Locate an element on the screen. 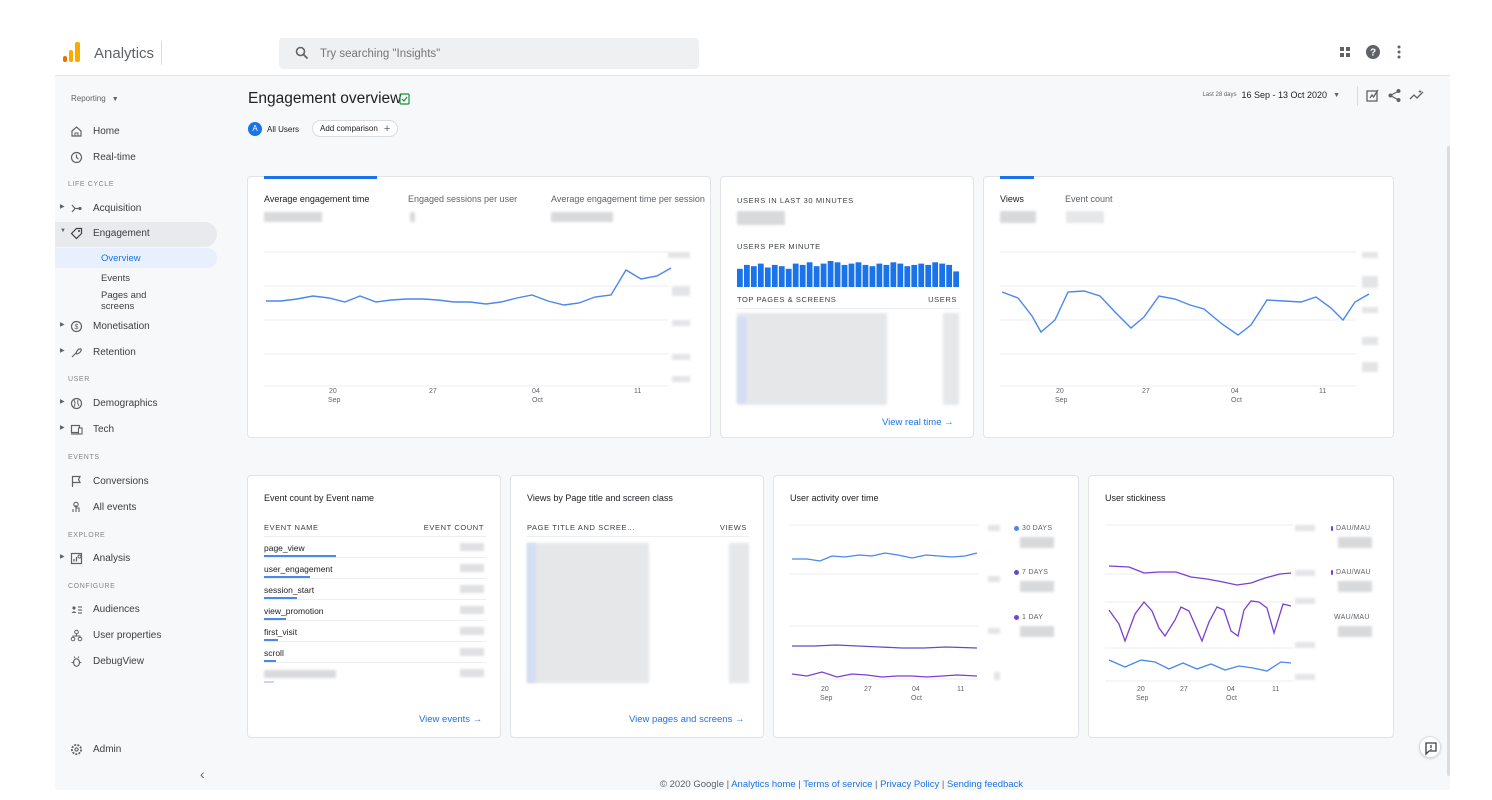 This screenshot has width=1492, height=800. users-column-header: USERS is located at coordinates (942, 299).